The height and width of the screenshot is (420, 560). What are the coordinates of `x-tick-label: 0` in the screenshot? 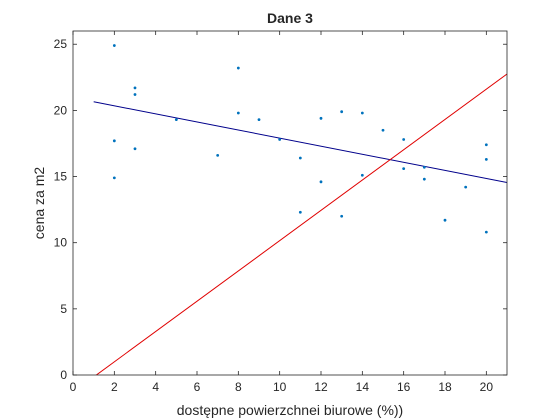 It's located at (73, 387).